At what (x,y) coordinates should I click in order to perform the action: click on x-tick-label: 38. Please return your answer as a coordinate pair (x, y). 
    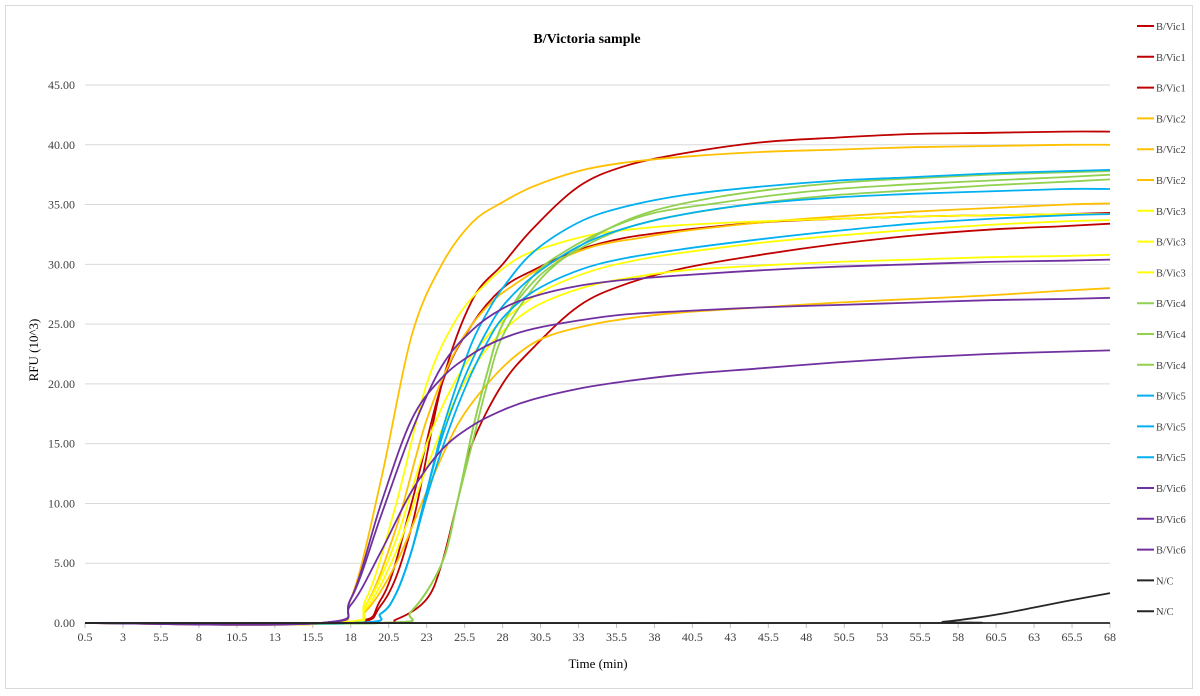
    Looking at the image, I should click on (654, 637).